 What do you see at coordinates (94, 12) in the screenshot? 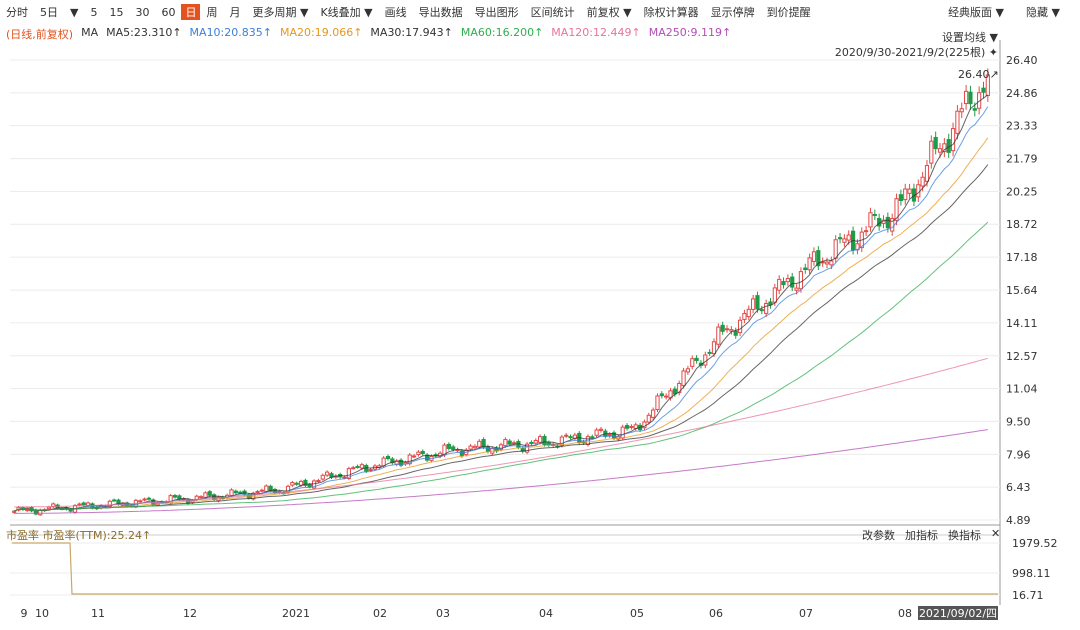
I see `toolbar-item-3: 5` at bounding box center [94, 12].